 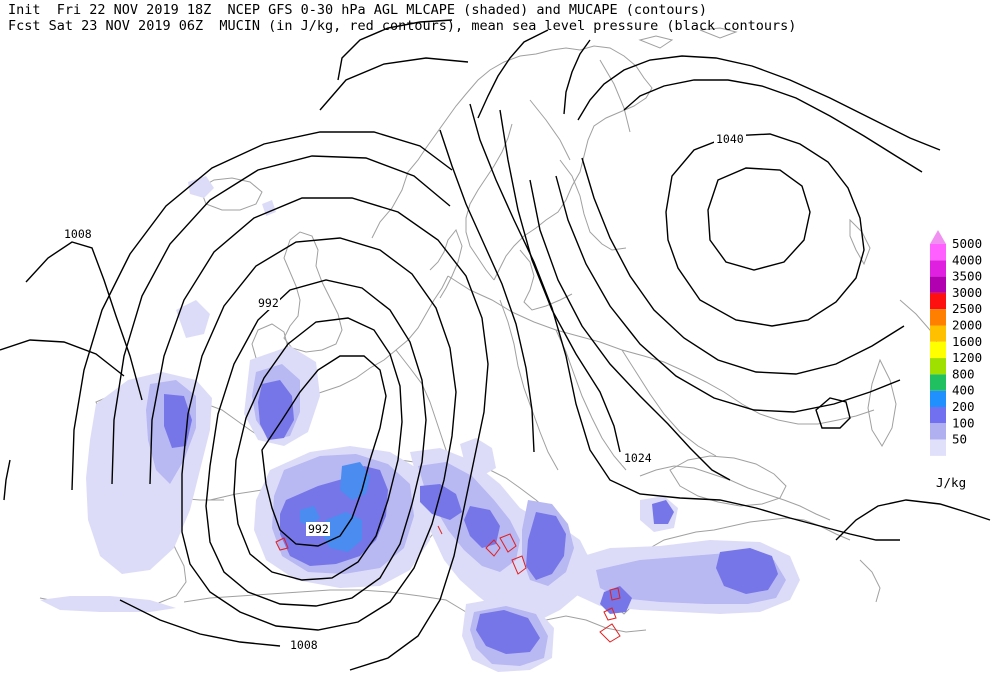 I want to click on isobar-label-992-north: 992, so click(x=268, y=303).